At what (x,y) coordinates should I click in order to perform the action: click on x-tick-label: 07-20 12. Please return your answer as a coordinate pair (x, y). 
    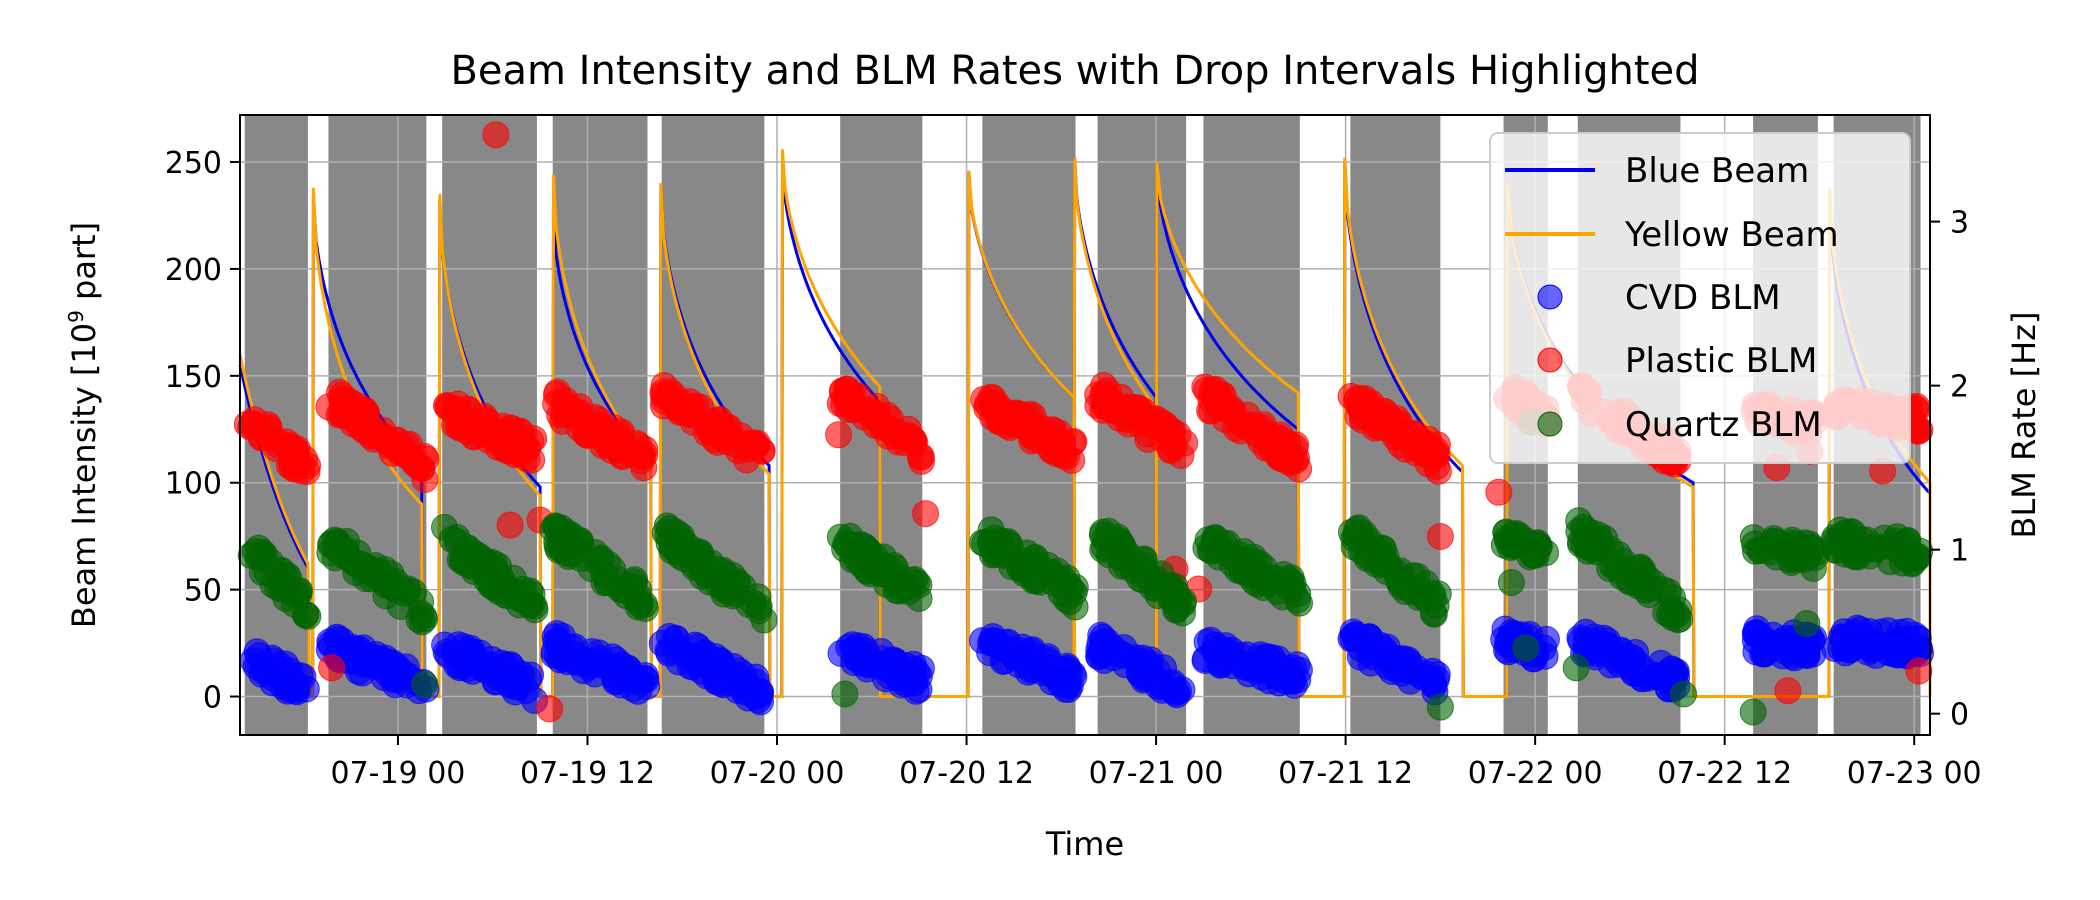
    Looking at the image, I should click on (966, 773).